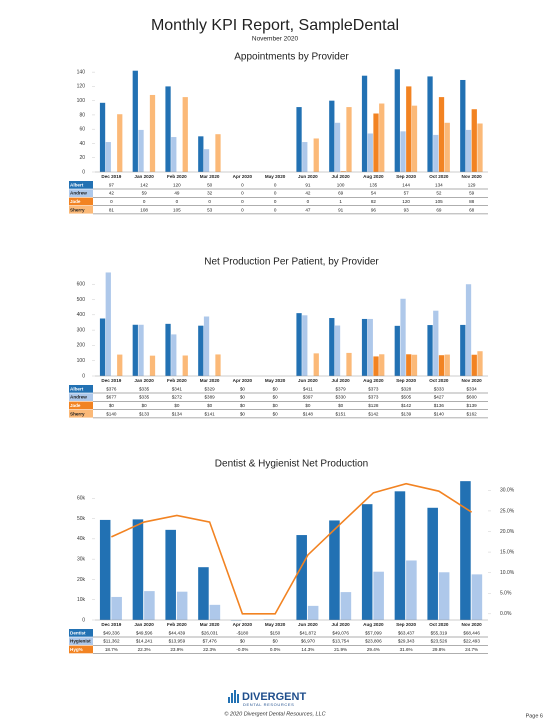 Image resolution: width=550 pixels, height=724 pixels. I want to click on table-cell: $330, so click(341, 397).